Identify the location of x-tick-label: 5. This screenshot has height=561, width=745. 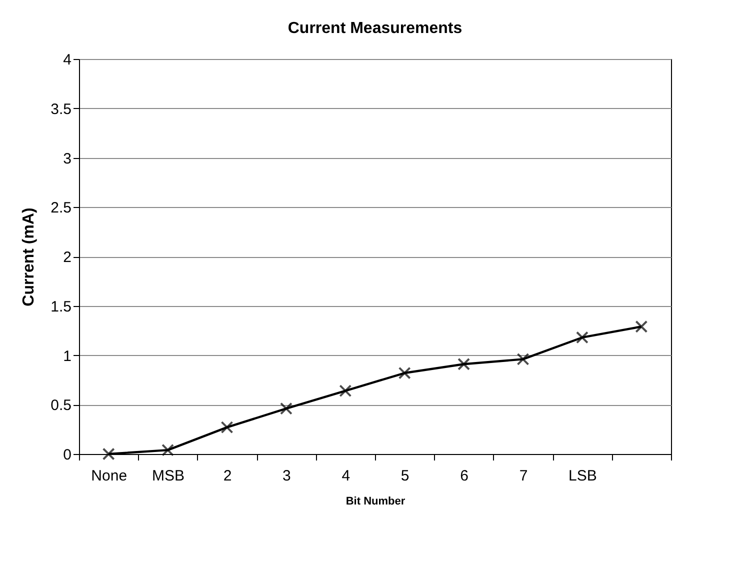
(405, 476).